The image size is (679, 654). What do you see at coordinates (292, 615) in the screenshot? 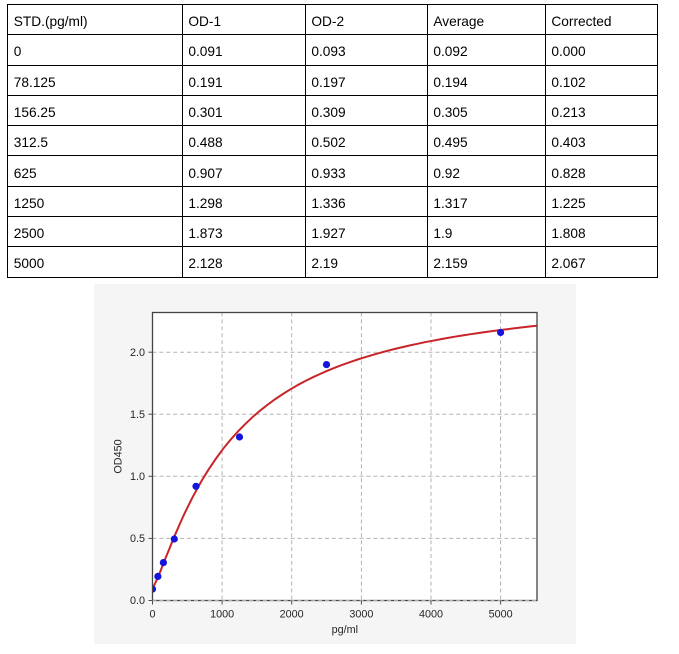
I see `svg-text: 2000` at bounding box center [292, 615].